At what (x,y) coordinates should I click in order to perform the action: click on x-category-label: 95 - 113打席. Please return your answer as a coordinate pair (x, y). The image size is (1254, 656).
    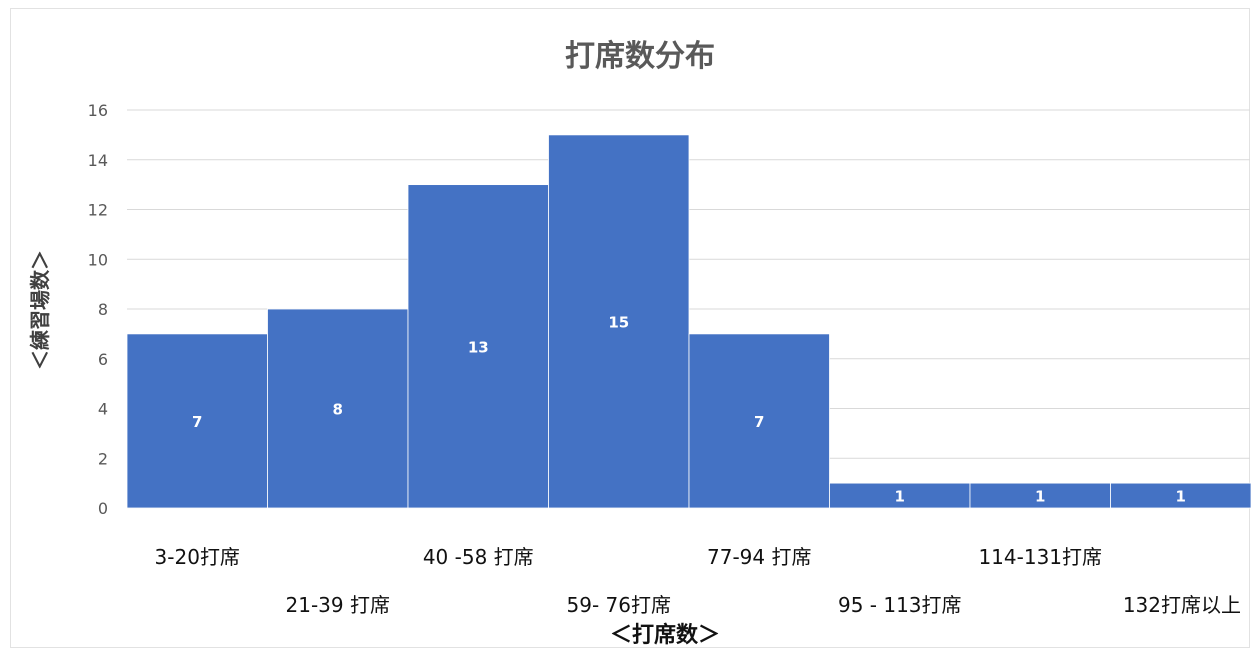
    Looking at the image, I should click on (900, 605).